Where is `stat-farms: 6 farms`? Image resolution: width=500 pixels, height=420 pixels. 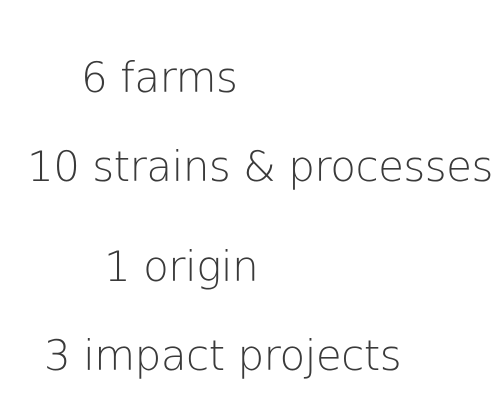 stat-farms: 6 farms is located at coordinates (159, 77).